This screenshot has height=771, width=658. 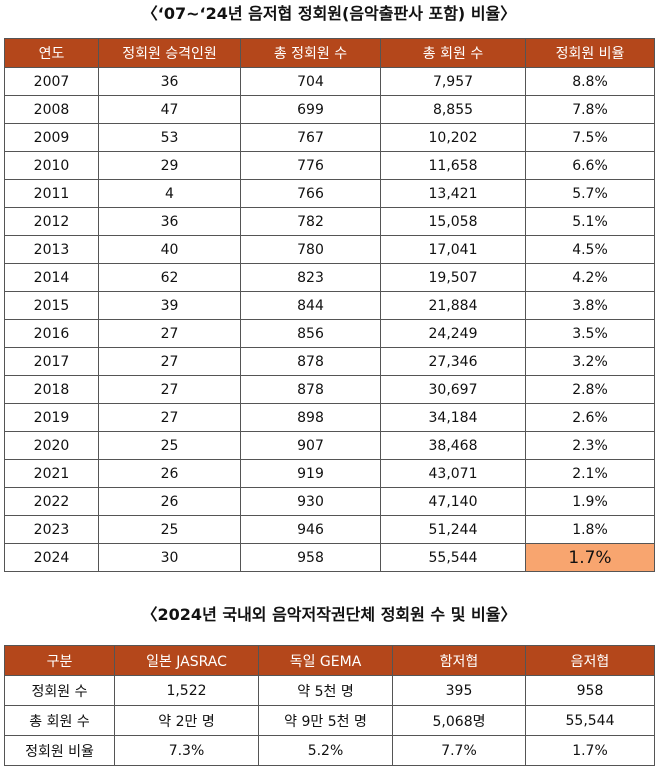 I want to click on table-cell: 823, so click(x=310, y=277).